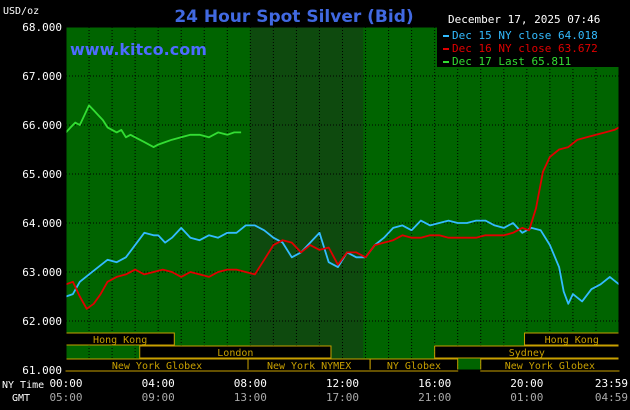  I want to click on session-band-label: NY Globex, so click(414, 366).